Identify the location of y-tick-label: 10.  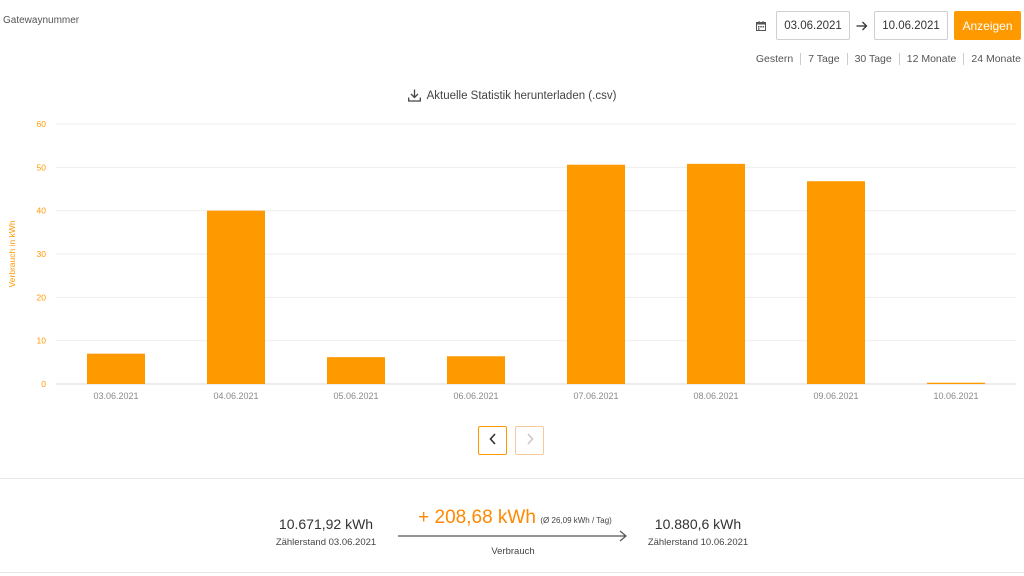
(42, 341).